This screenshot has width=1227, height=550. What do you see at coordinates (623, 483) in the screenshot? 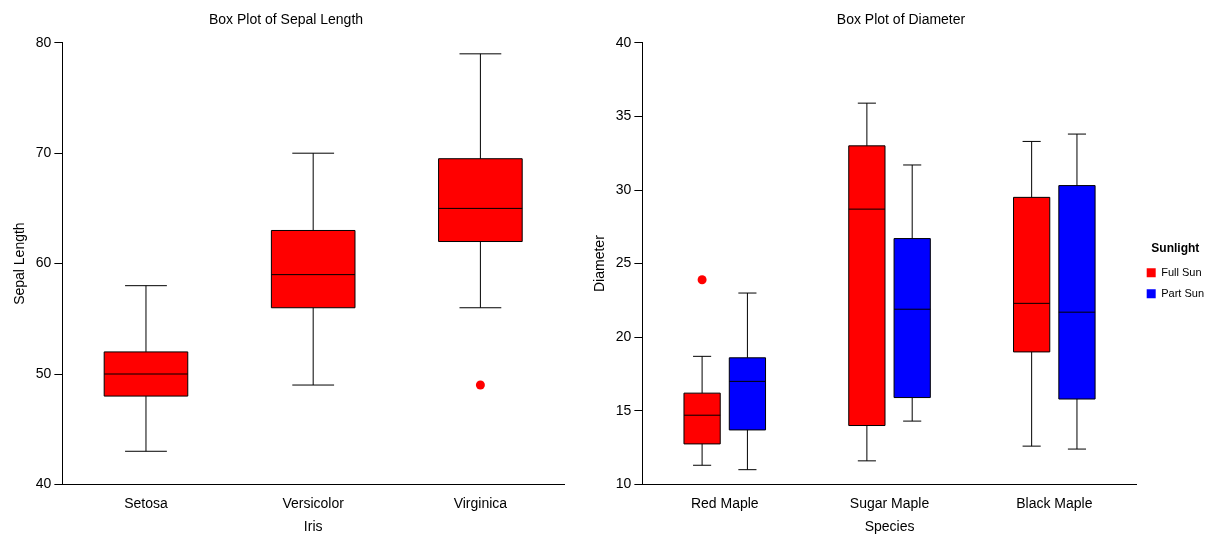
I see `y-tick-label: 10` at bounding box center [623, 483].